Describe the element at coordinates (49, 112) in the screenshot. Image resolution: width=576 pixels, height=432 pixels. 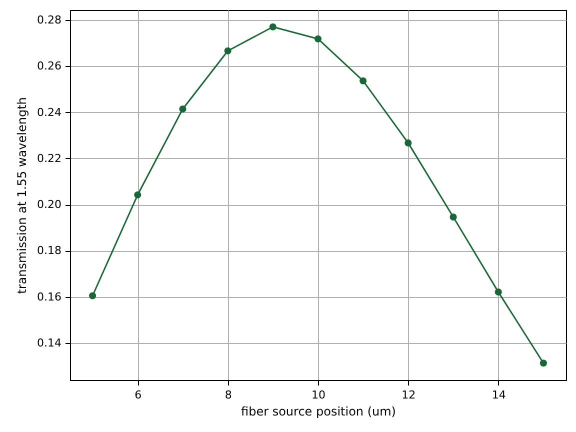
I see `y-tick-label: 0.24` at that location.